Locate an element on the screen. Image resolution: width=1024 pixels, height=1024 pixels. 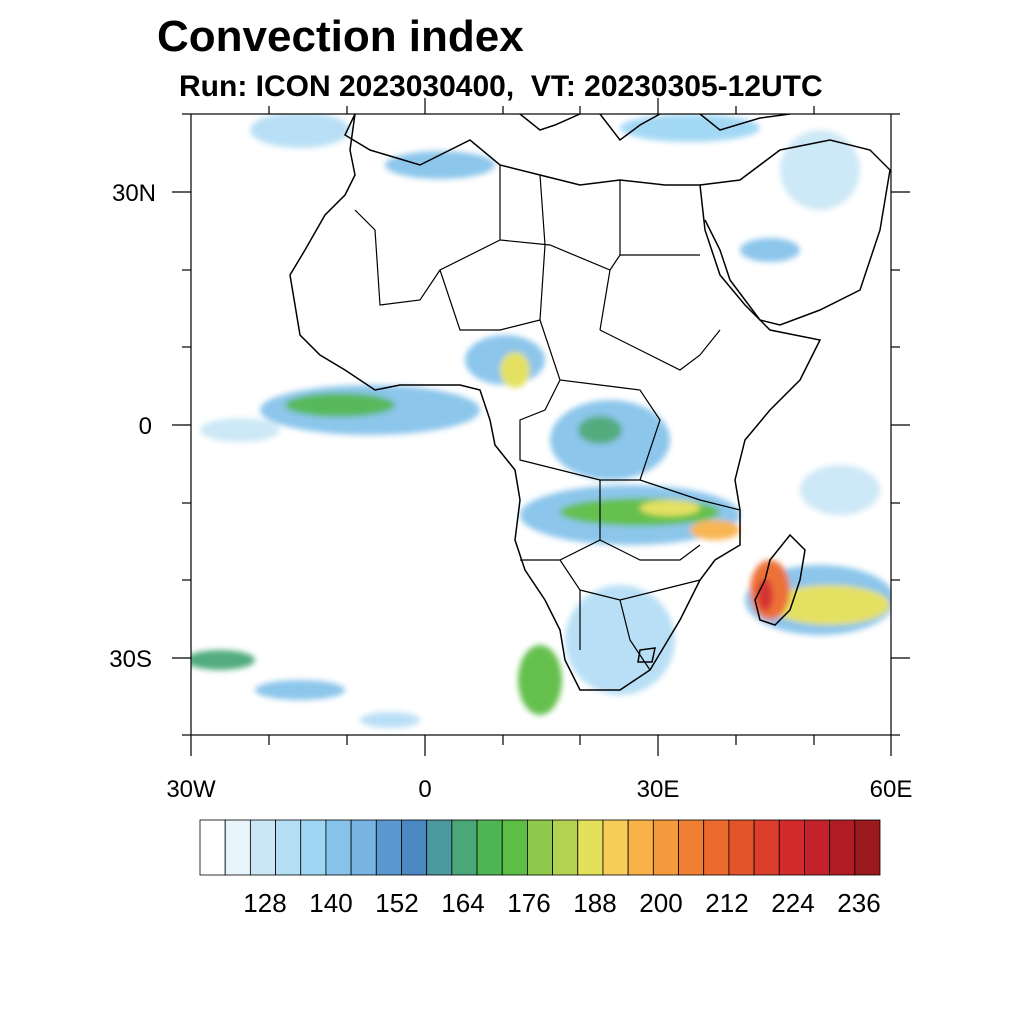
colorbar-label-152: 152 is located at coordinates (396, 903).